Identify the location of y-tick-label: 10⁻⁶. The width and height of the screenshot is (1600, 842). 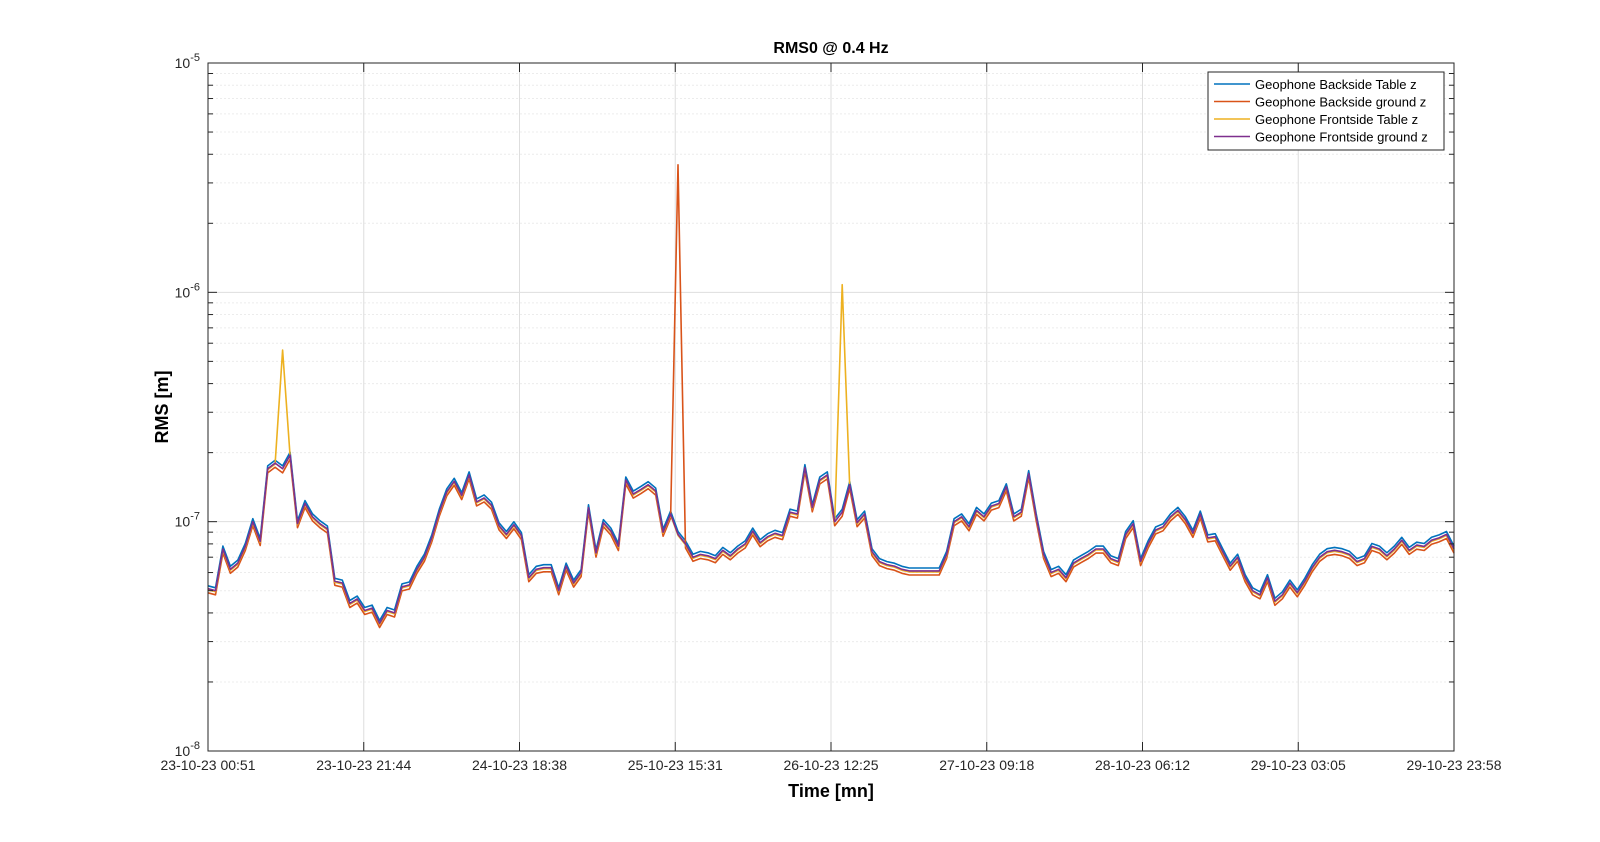
(187, 290).